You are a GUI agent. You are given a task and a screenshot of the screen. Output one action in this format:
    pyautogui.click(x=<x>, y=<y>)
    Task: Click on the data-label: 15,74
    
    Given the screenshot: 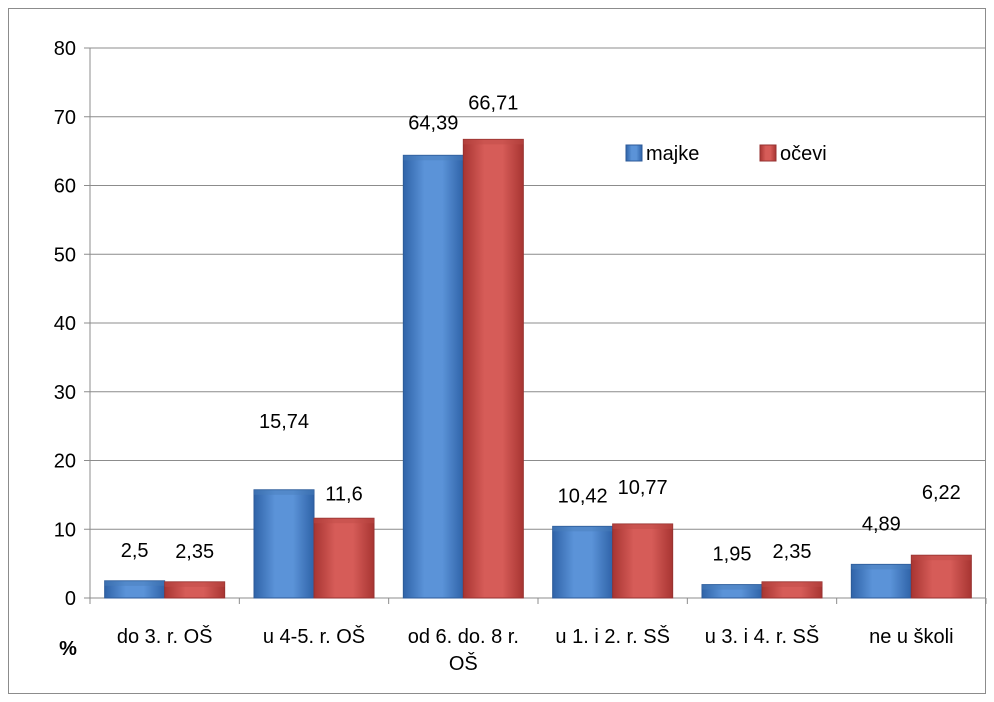 What is the action you would take?
    pyautogui.click(x=284, y=422)
    